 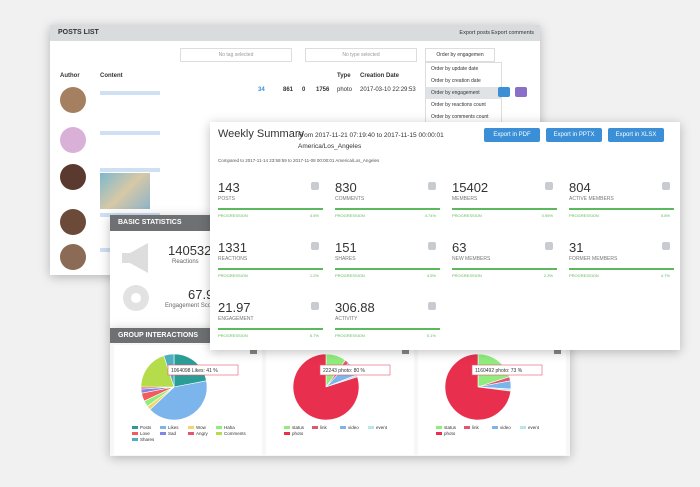 I want to click on order-select: Order by engagemen, so click(x=460, y=55).